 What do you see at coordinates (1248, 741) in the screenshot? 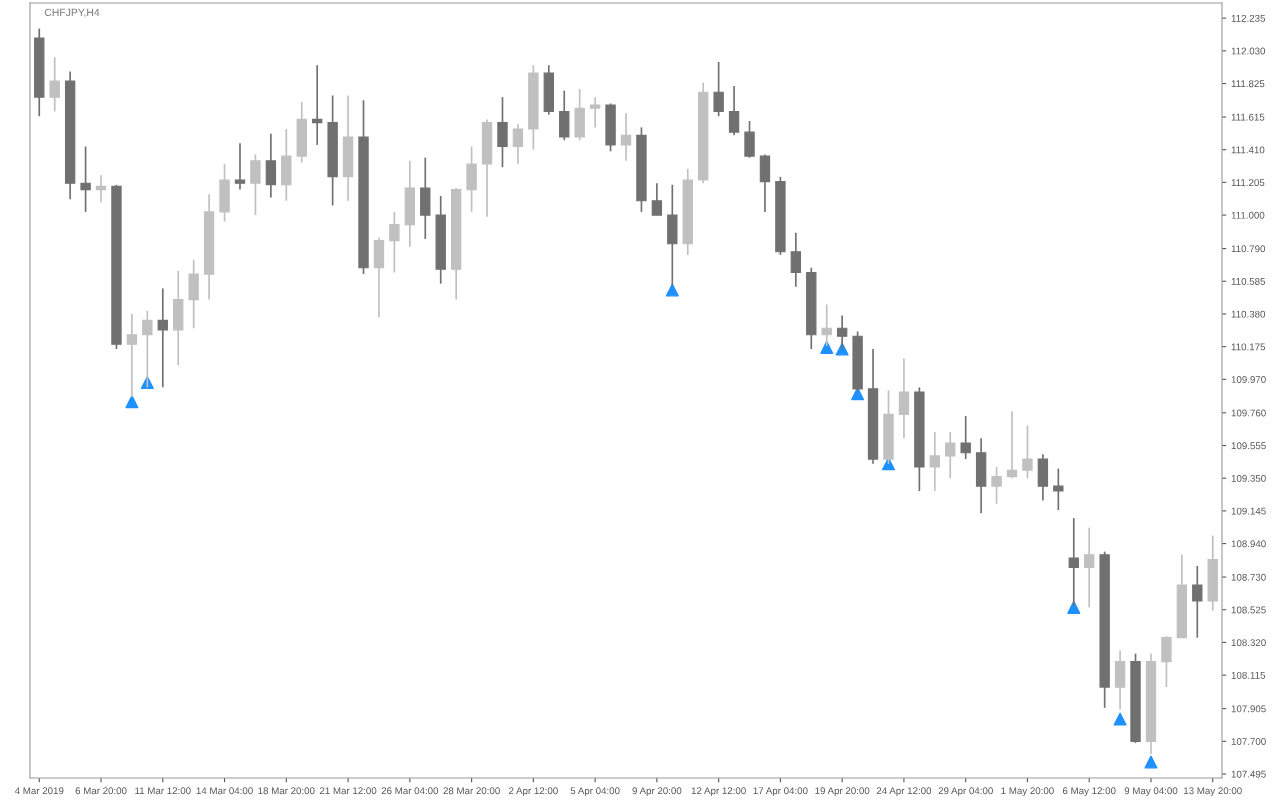
I see `y-tick-label: 107.700` at bounding box center [1248, 741].